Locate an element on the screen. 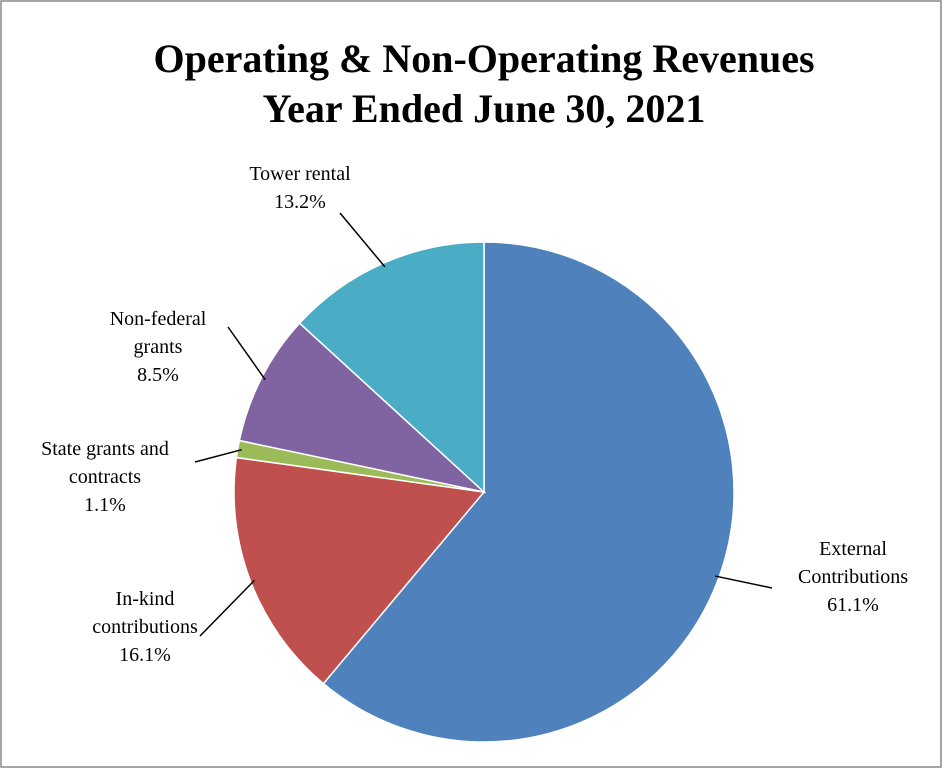  category-name: Tower rental is located at coordinates (300, 174).